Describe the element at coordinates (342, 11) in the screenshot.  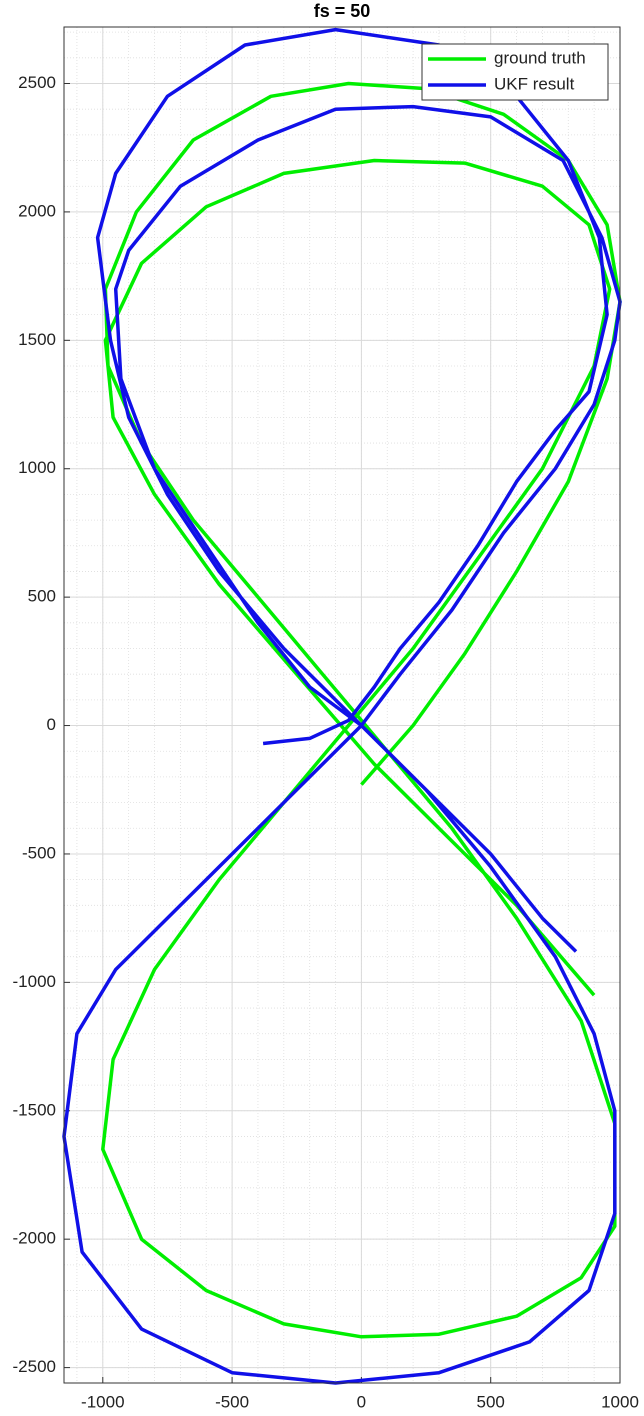
I see `chart-title: fs = 50` at that location.